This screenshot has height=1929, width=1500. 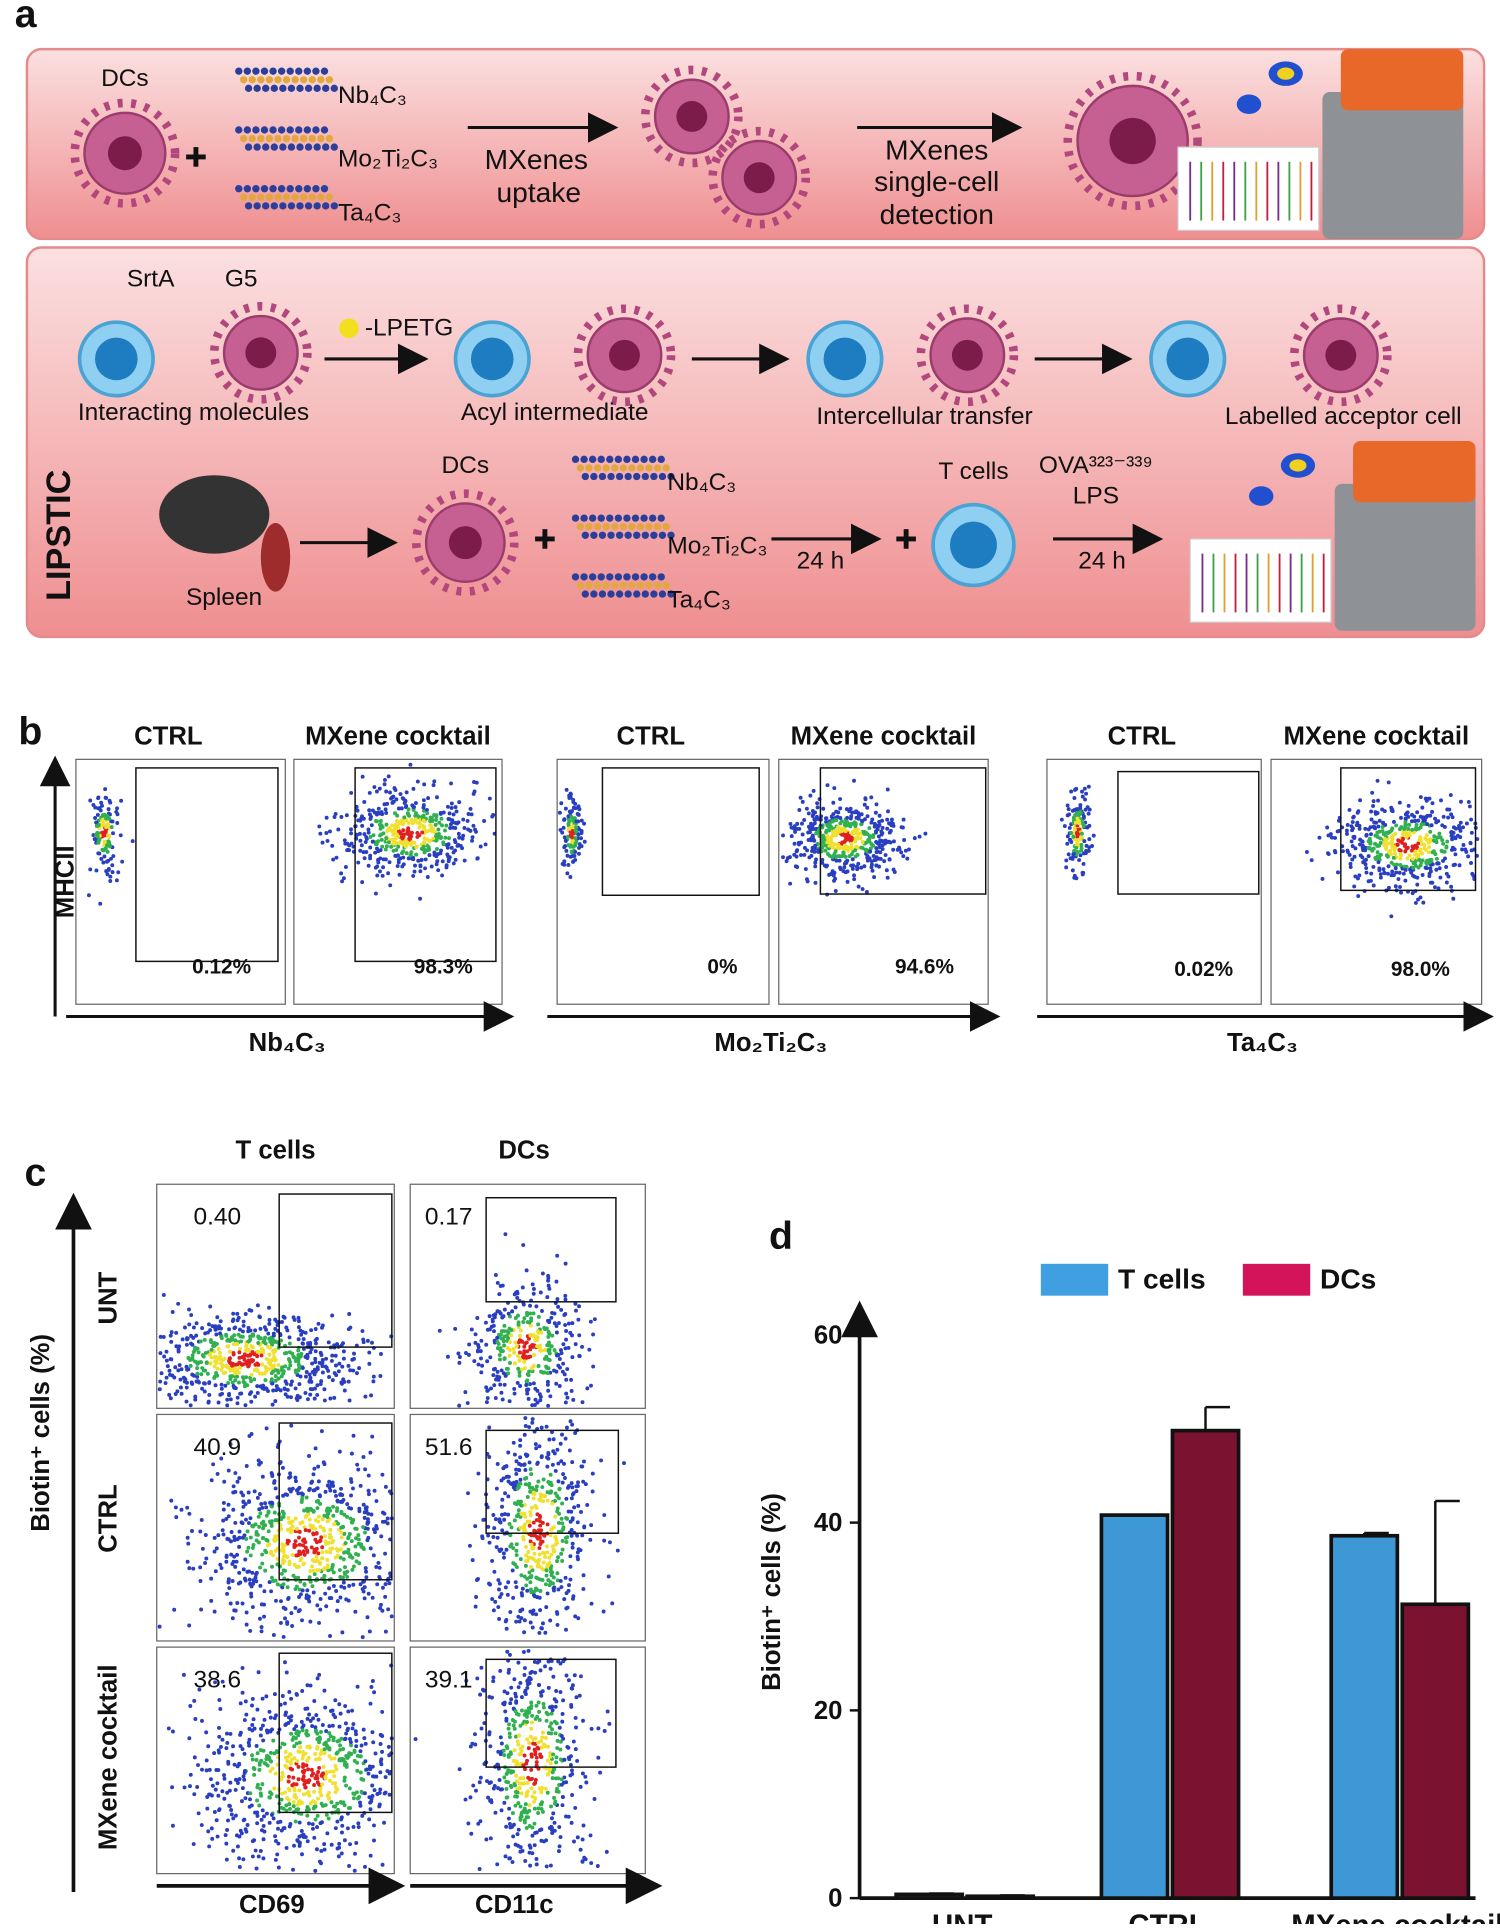 What do you see at coordinates (151, 279) in the screenshot?
I see `label: SrtA` at bounding box center [151, 279].